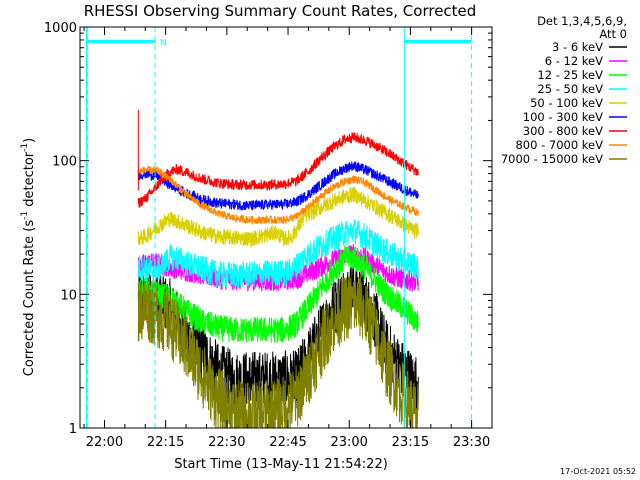  Describe the element at coordinates (570, 75) in the screenshot. I see `legend-label-3: 12 - 25 keV` at that location.